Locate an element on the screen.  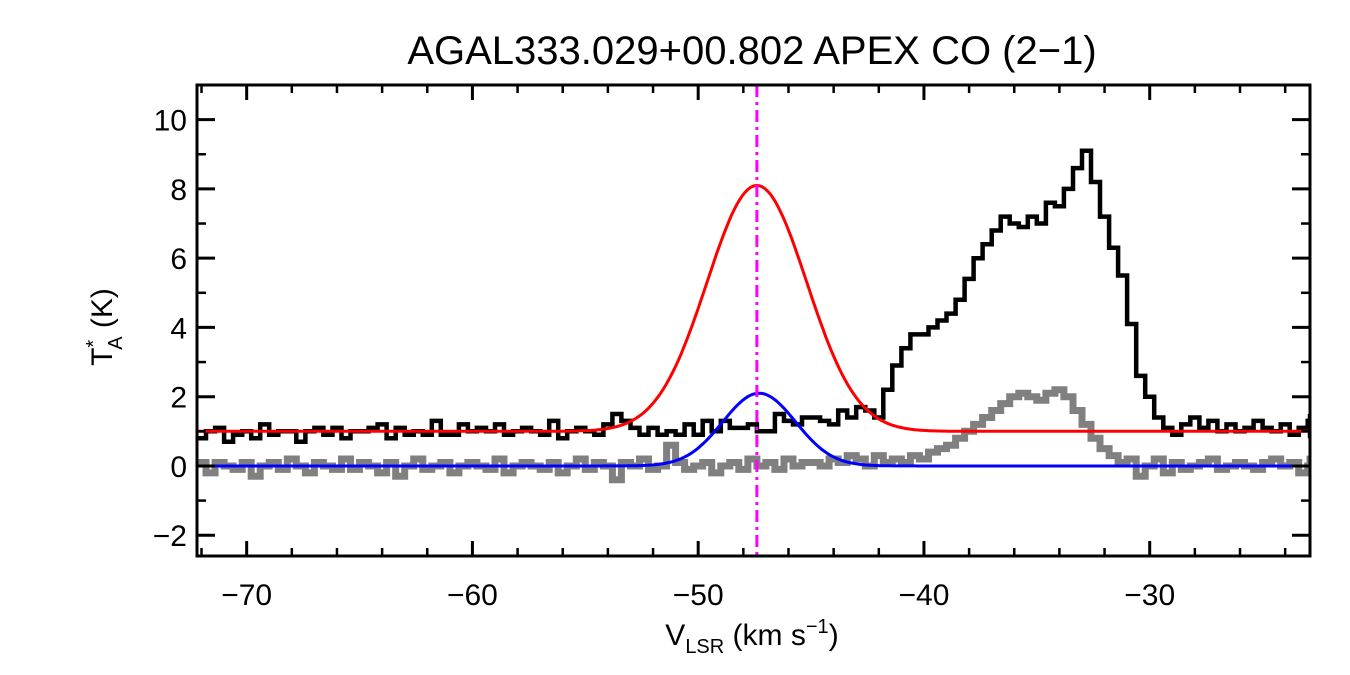
x-tick-label: −60 is located at coordinates (472, 595).